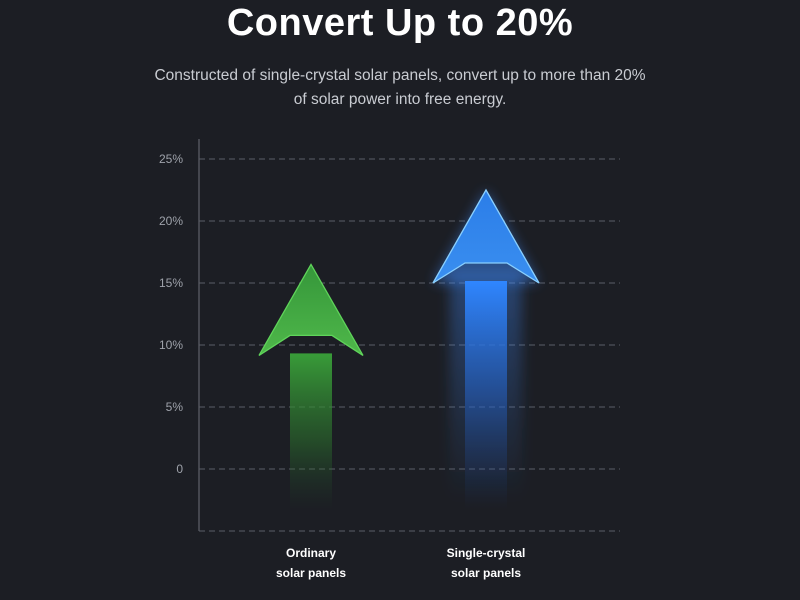 The height and width of the screenshot is (600, 800). I want to click on y-tick-label: 5%, so click(175, 407).